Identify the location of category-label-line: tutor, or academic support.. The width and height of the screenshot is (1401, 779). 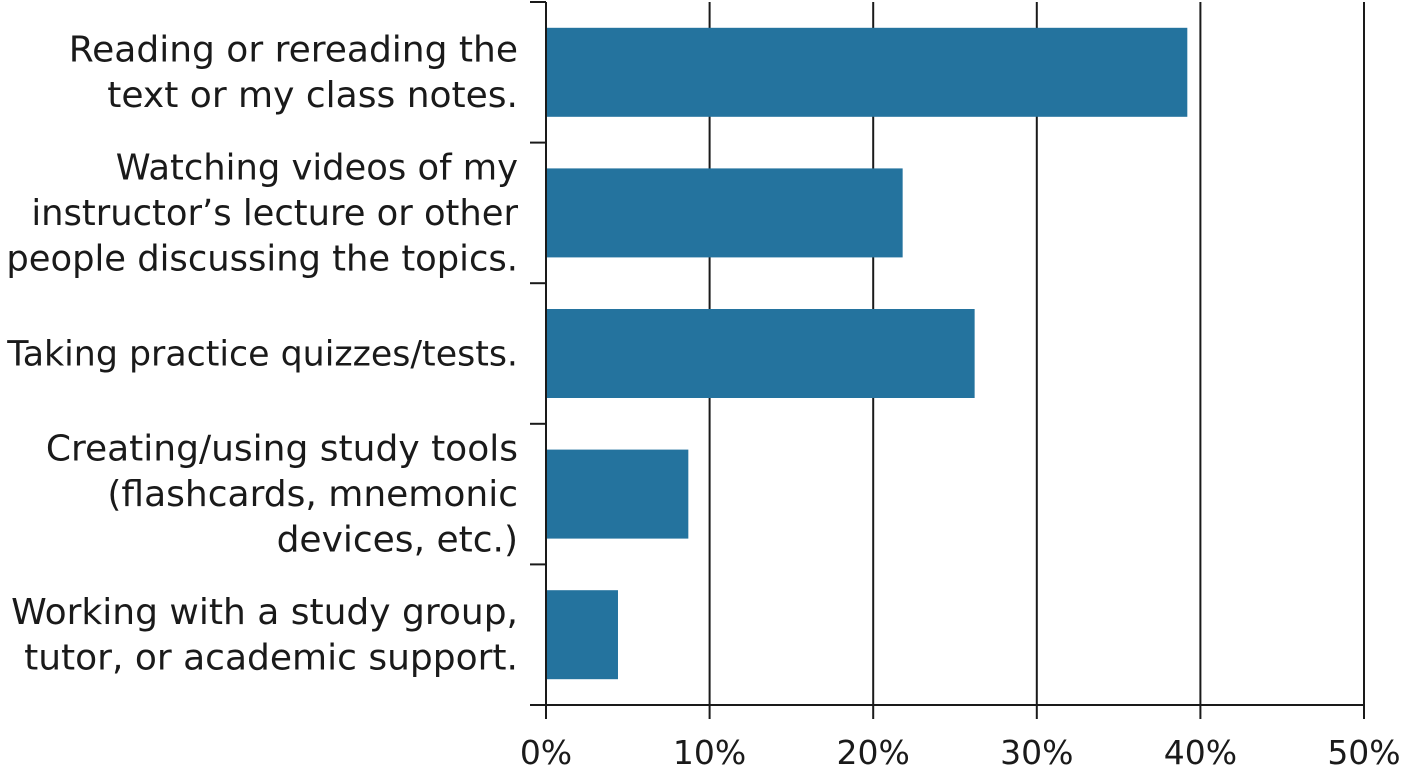
(271, 657).